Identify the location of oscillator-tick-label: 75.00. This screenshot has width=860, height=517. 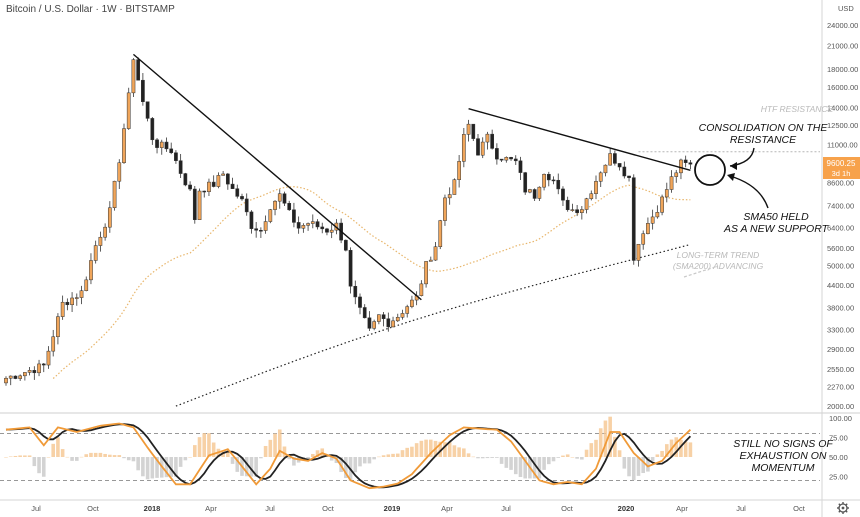
(838, 438).